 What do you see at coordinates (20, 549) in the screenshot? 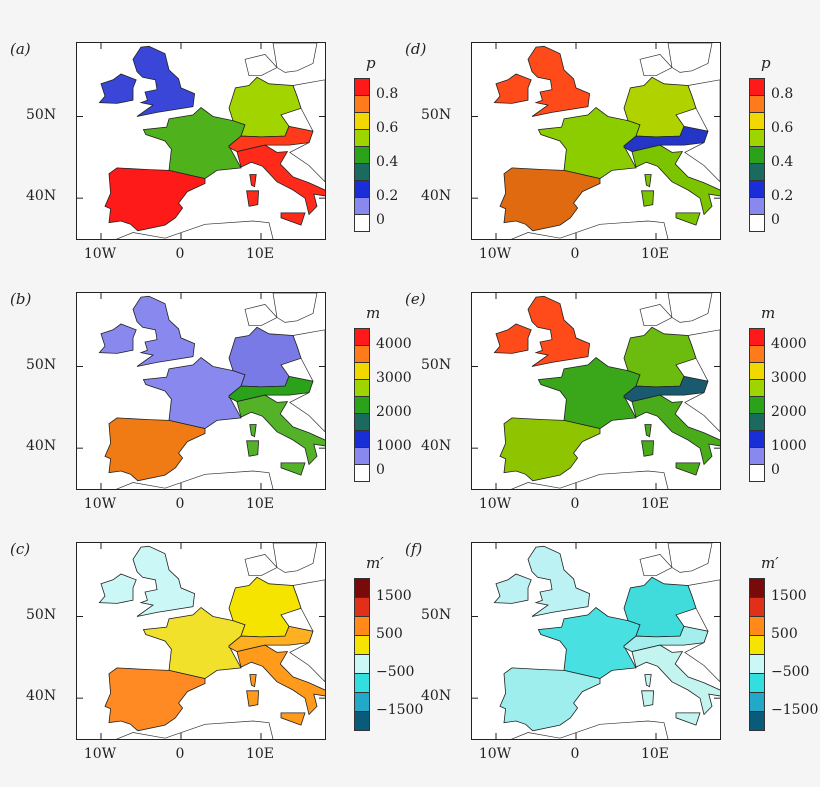
I see `panel-label: (c)` at bounding box center [20, 549].